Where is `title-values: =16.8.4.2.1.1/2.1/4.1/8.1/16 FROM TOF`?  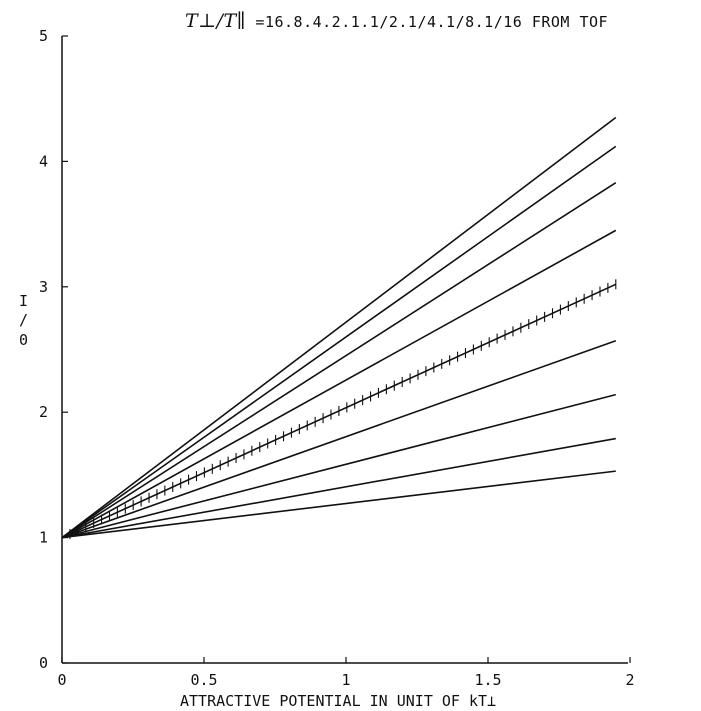 title-values: =16.8.4.2.1.1/2.1/4.1/8.1/16 FROM TOF is located at coordinates (427, 22).